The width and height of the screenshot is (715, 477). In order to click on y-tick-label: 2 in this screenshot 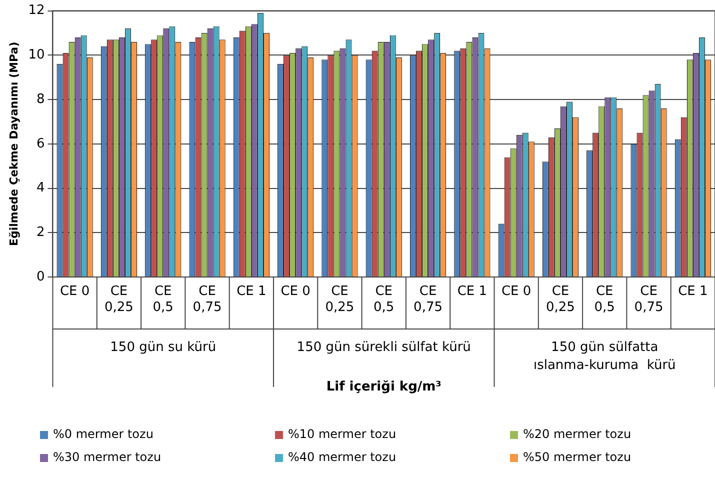, I will do `click(40, 232)`.